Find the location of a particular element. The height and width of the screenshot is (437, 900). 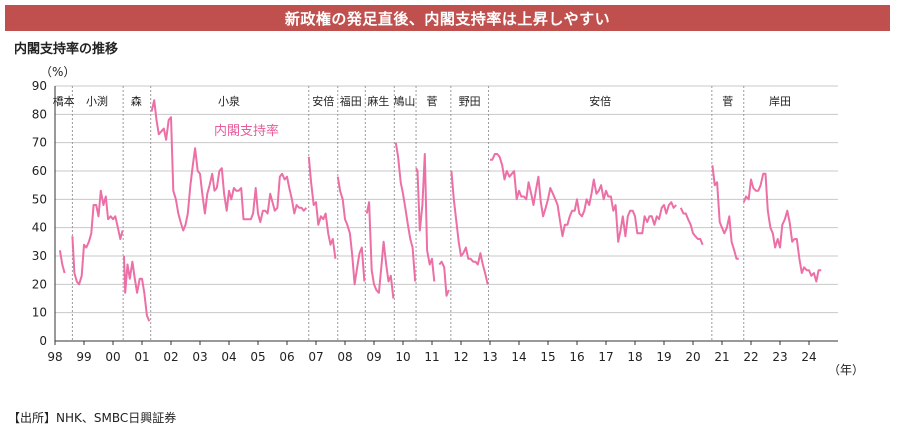

pm-label-3: 小泉 is located at coordinates (229, 101).